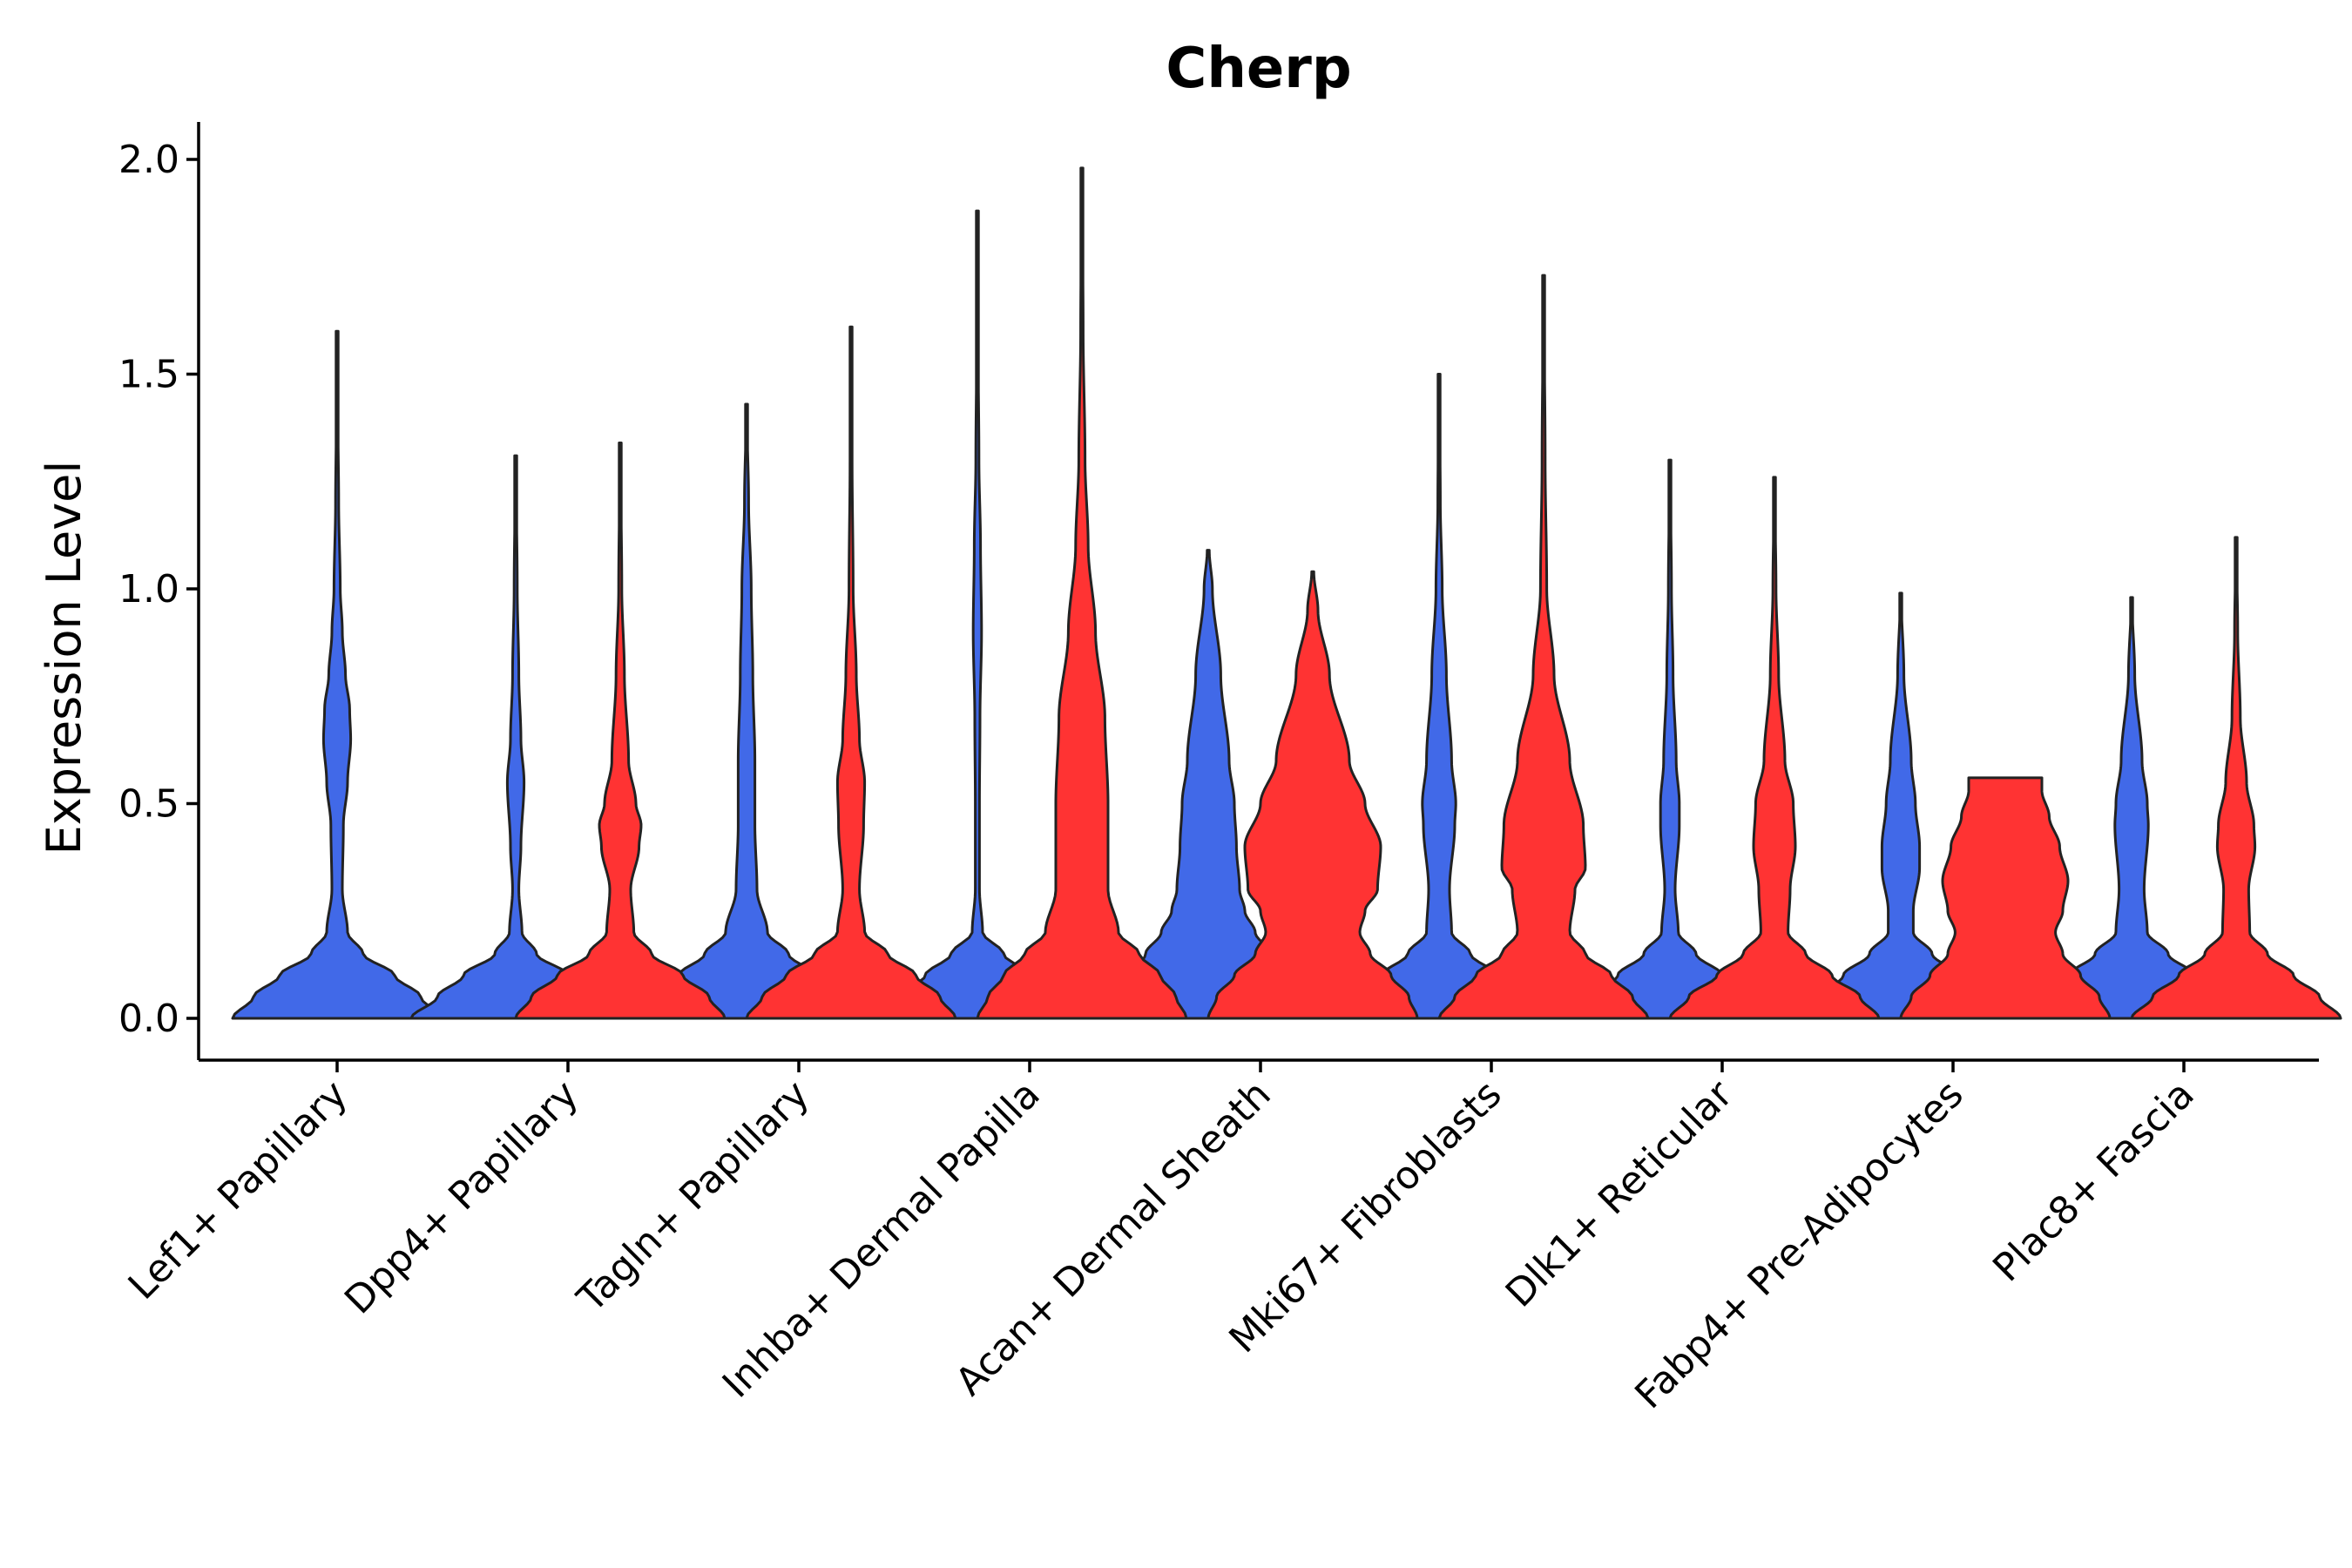 The image size is (2352, 1568). Describe the element at coordinates (64, 658) in the screenshot. I see `y-axis-label: Expression Level` at that location.